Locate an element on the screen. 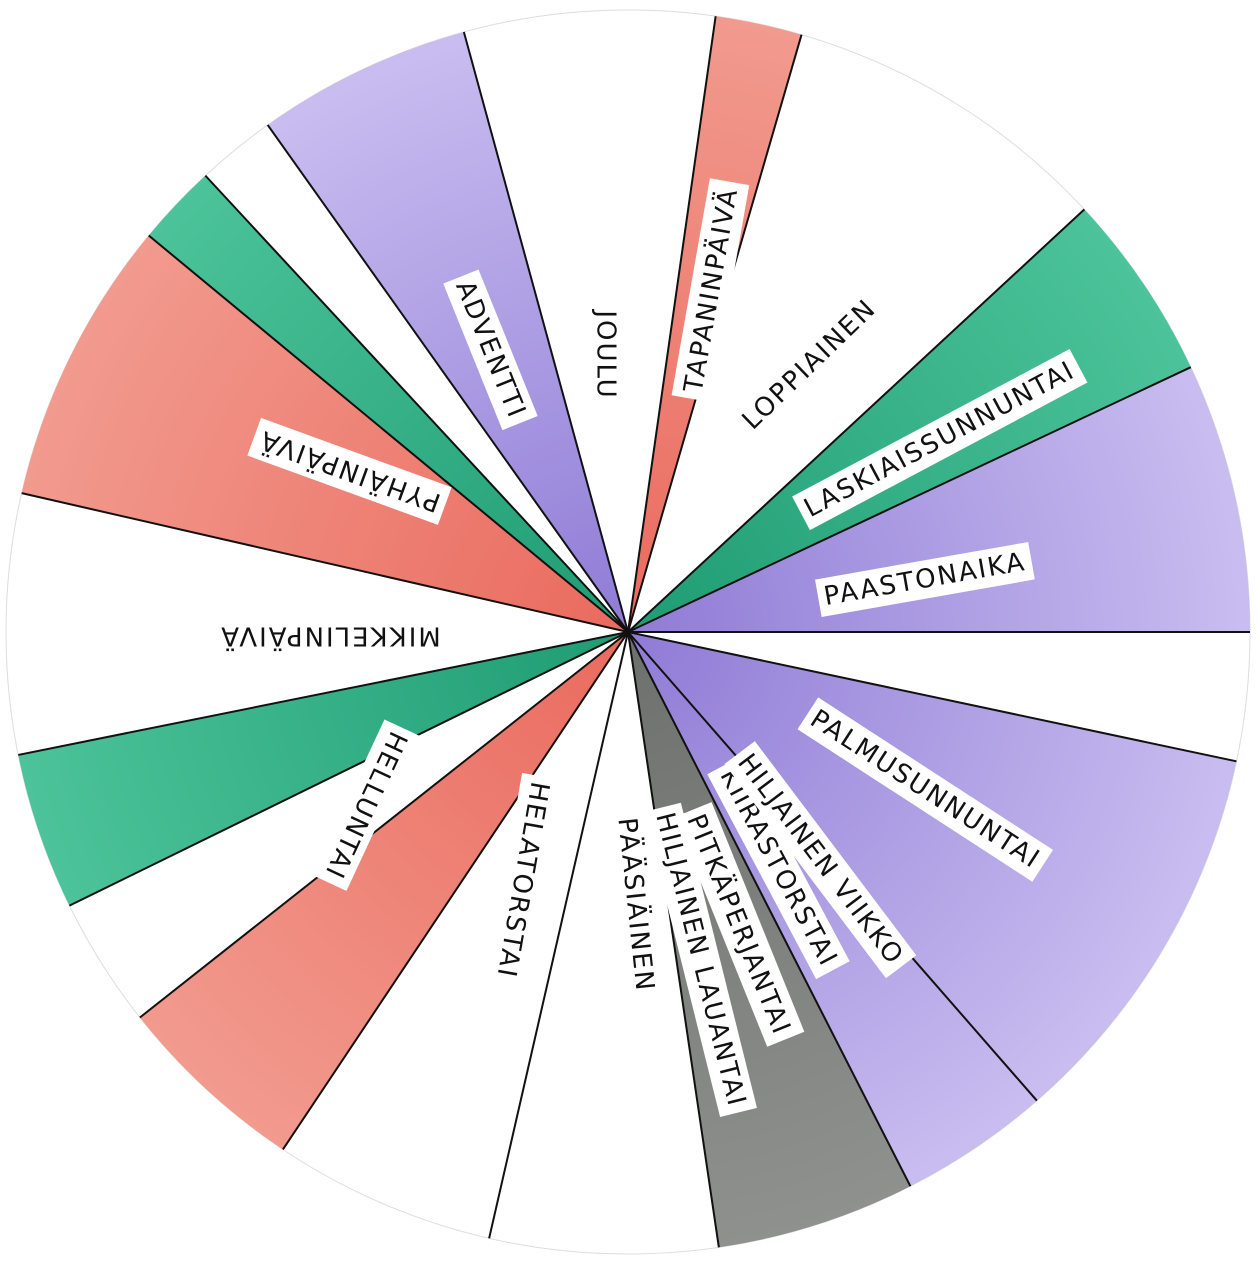 Image resolution: width=1258 pixels, height=1262 pixels. label: MIKKELINPÄIVÄ is located at coordinates (330, 636).